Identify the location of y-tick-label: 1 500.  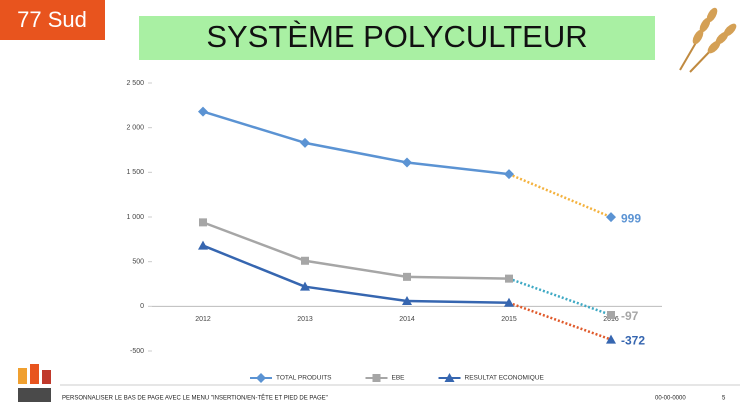
(135, 172).